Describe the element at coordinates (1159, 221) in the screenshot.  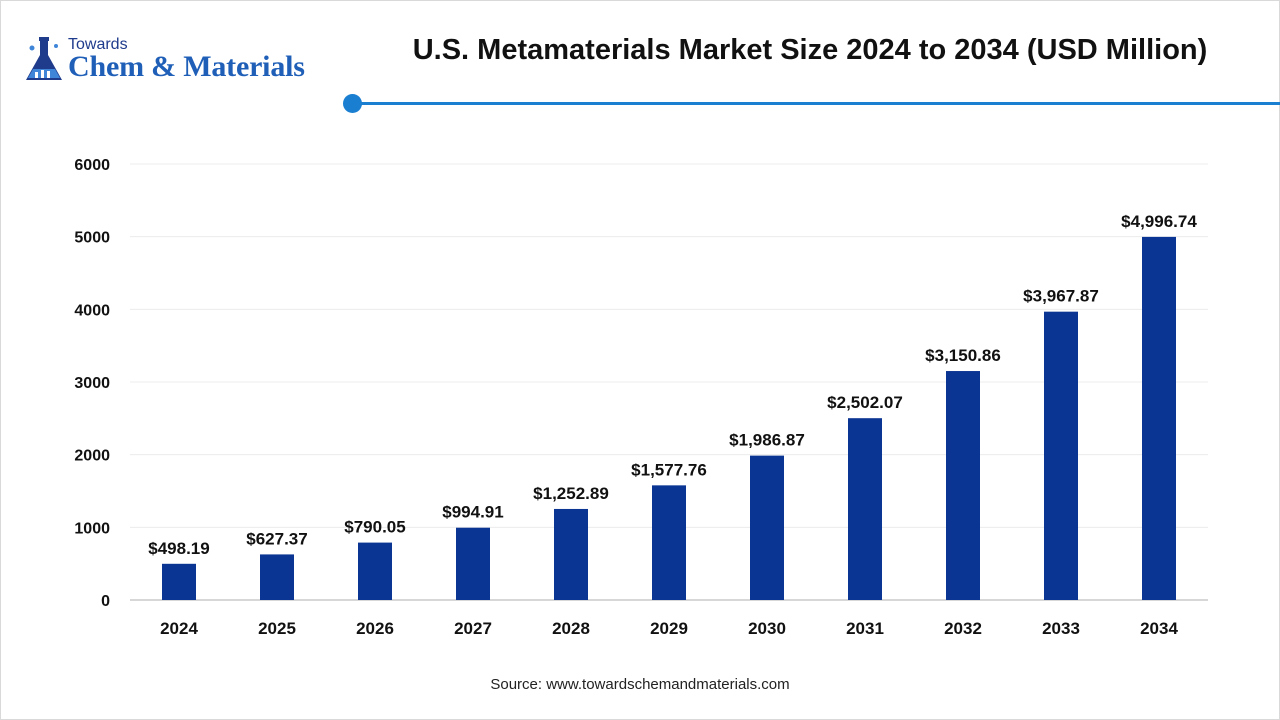
I see `data-label: $4,996.74` at that location.